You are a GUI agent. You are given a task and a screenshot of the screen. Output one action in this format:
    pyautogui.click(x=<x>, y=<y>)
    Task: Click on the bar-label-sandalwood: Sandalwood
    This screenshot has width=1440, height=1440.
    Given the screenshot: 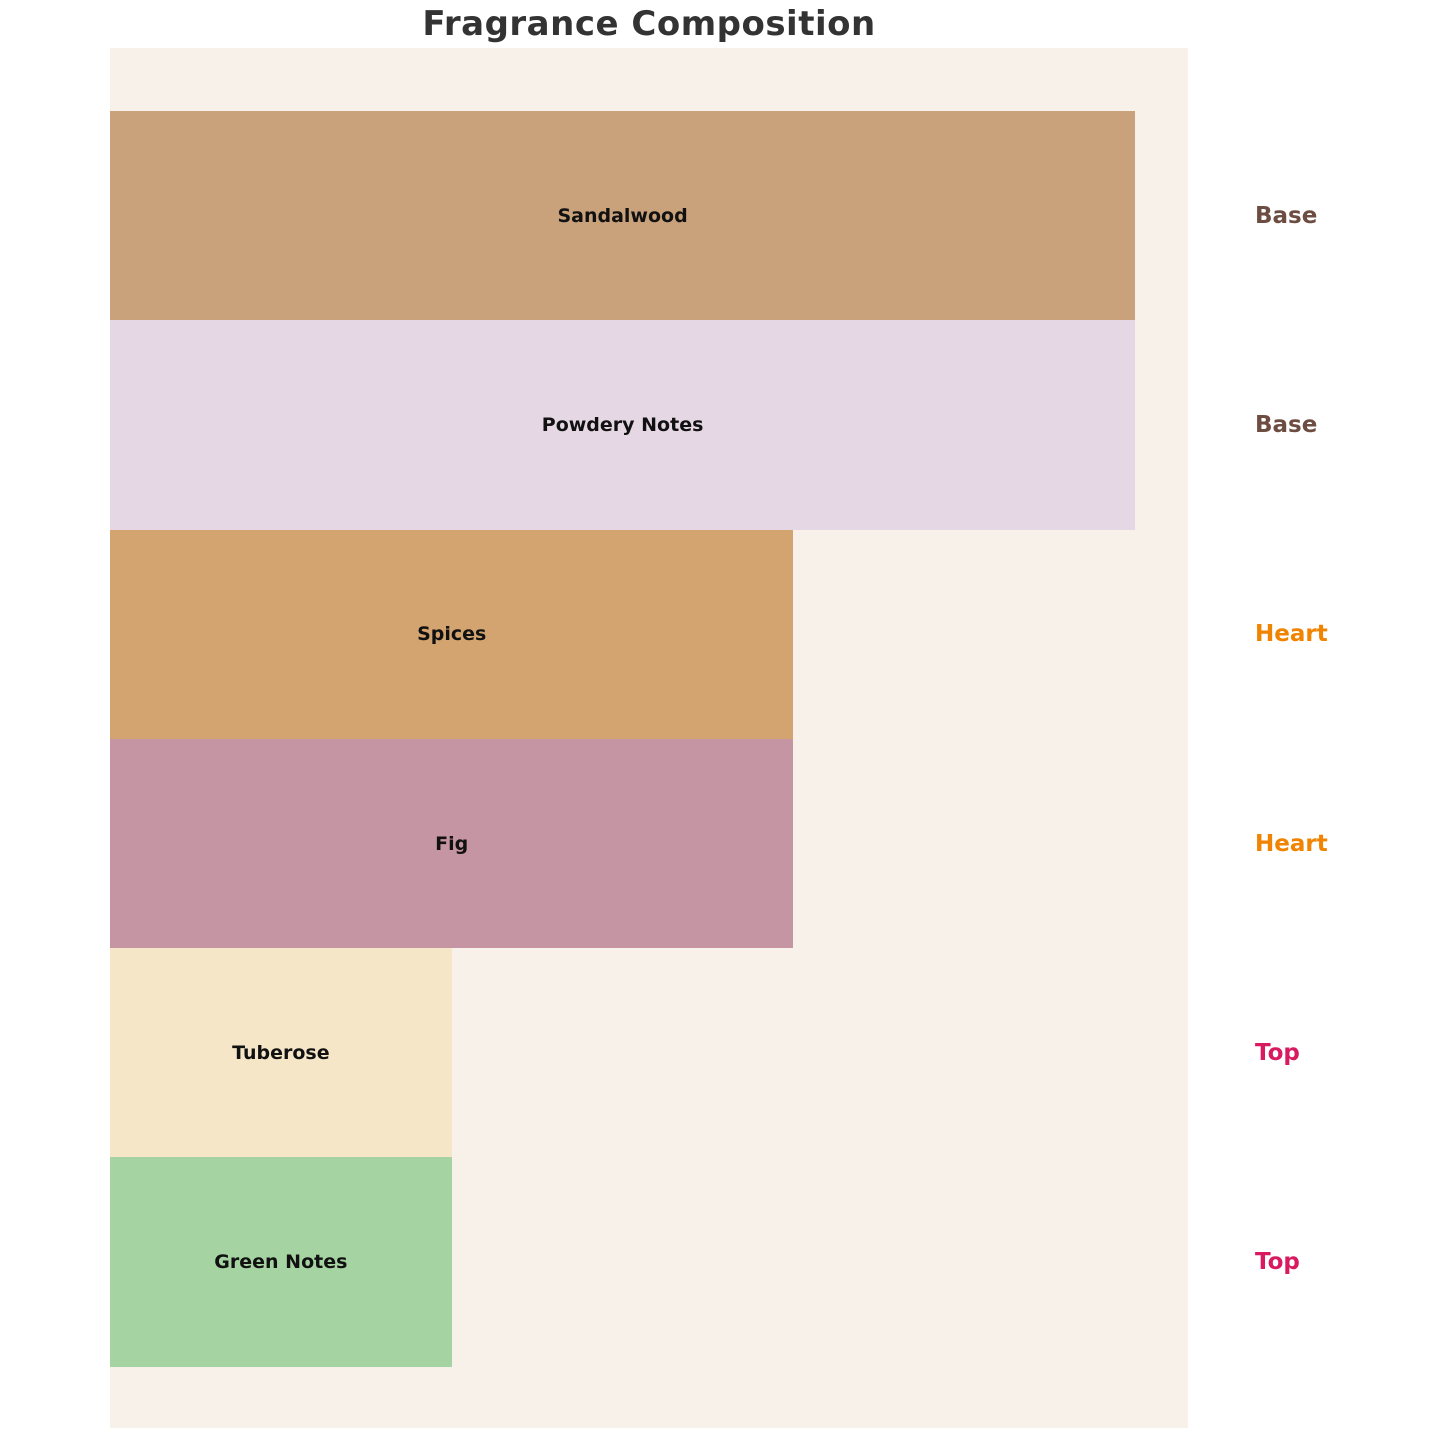 What is the action you would take?
    pyautogui.click(x=622, y=215)
    